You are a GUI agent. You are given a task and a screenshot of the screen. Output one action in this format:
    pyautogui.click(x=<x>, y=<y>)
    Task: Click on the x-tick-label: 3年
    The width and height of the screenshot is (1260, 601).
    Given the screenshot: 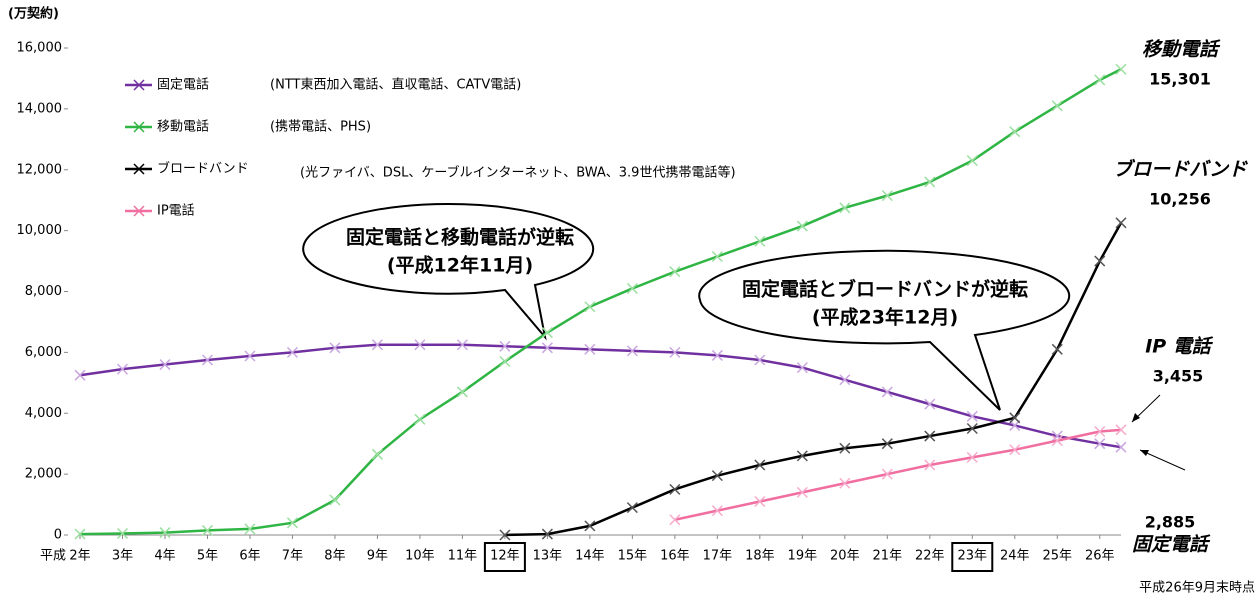 What is the action you would take?
    pyautogui.click(x=122, y=556)
    